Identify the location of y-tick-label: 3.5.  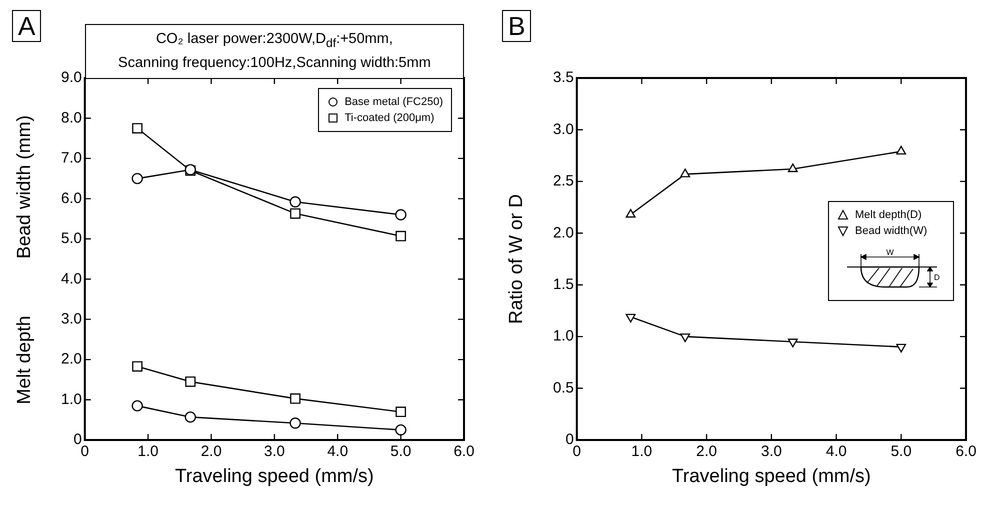
(563, 77).